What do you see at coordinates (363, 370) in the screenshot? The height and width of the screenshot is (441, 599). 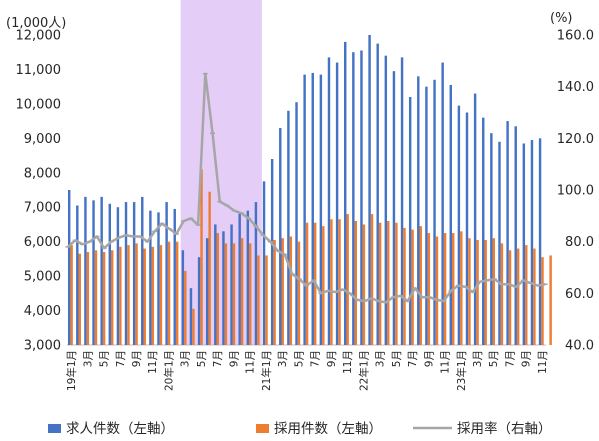 I see `x-axis-tick-label: 22年1月` at bounding box center [363, 370].